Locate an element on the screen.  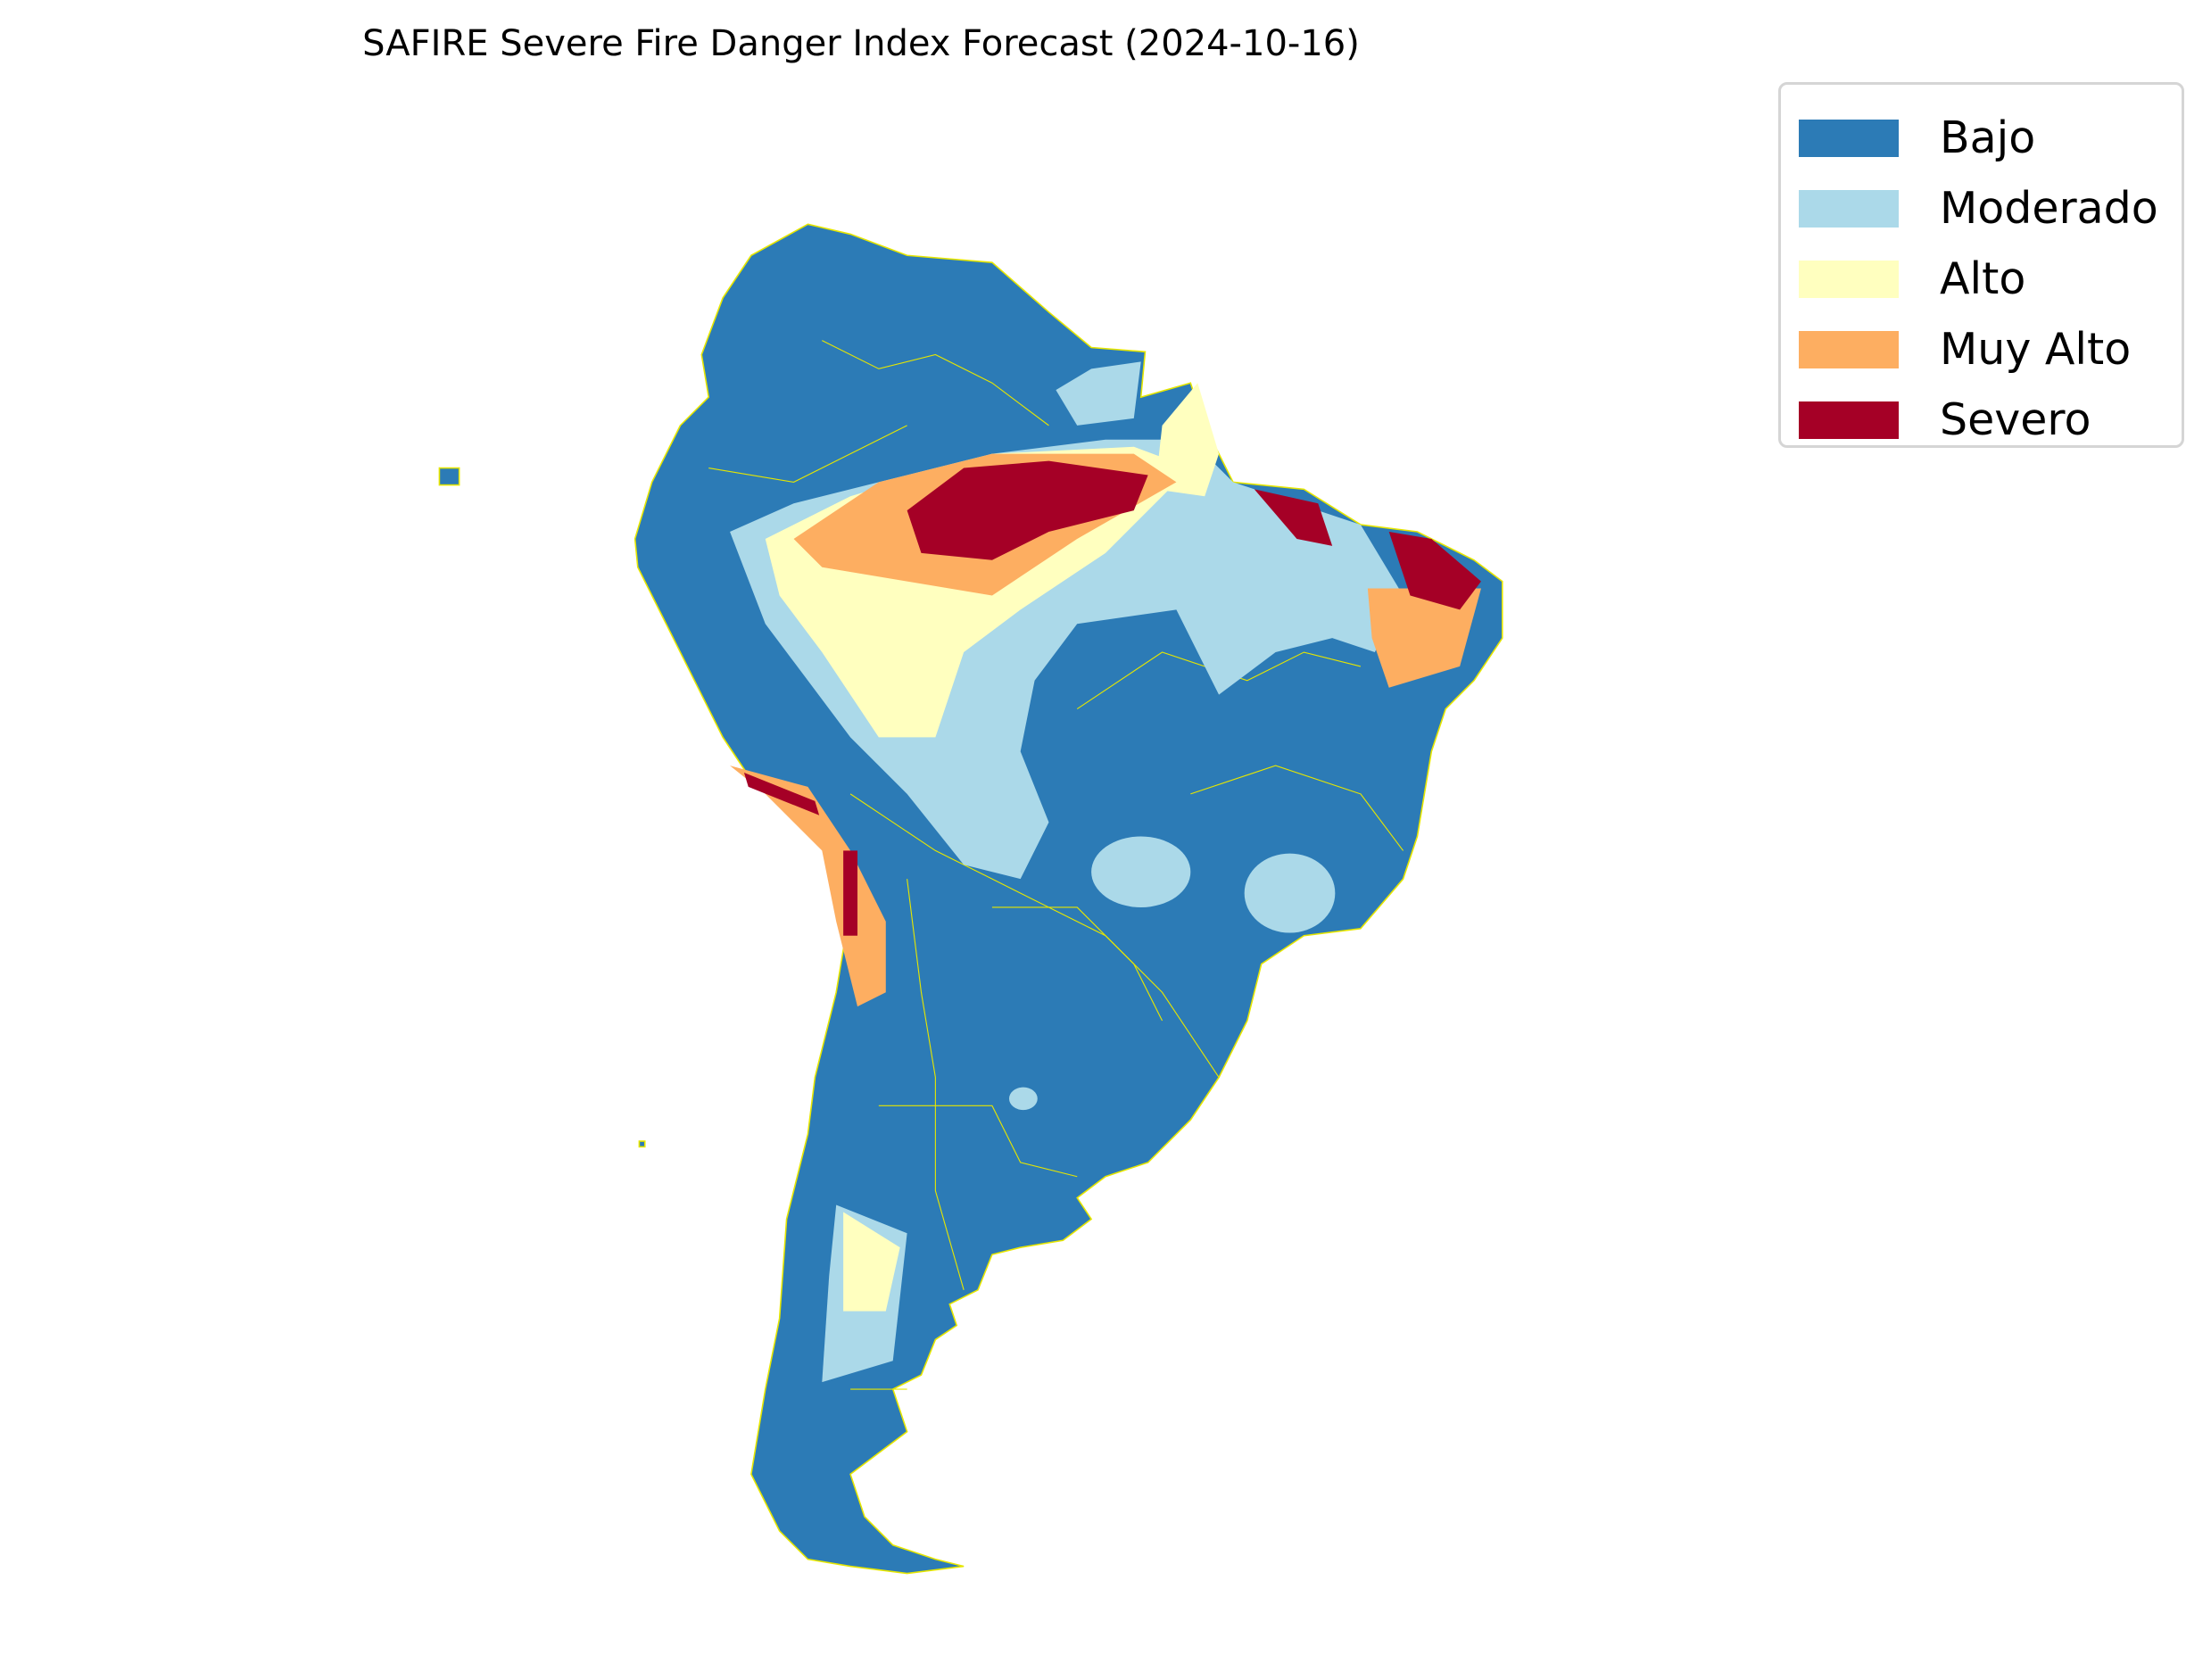
region-alto-north is located at coordinates (1187, 440).